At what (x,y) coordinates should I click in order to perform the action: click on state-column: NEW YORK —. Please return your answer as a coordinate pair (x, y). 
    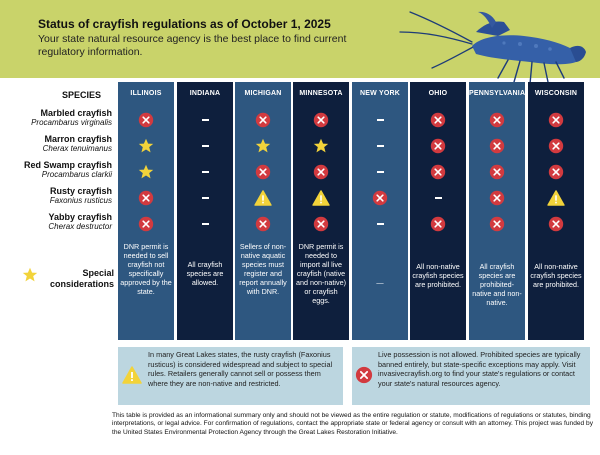
    Looking at the image, I should click on (380, 211).